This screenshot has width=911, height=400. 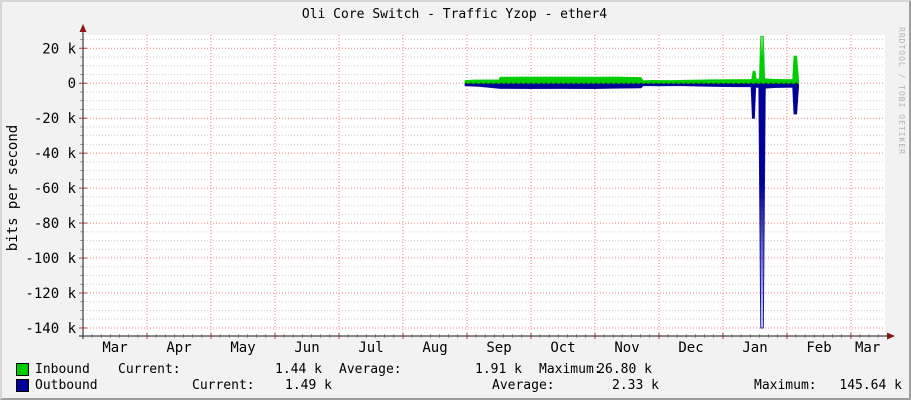 I want to click on outbound-label: Outbound, so click(x=66, y=385).